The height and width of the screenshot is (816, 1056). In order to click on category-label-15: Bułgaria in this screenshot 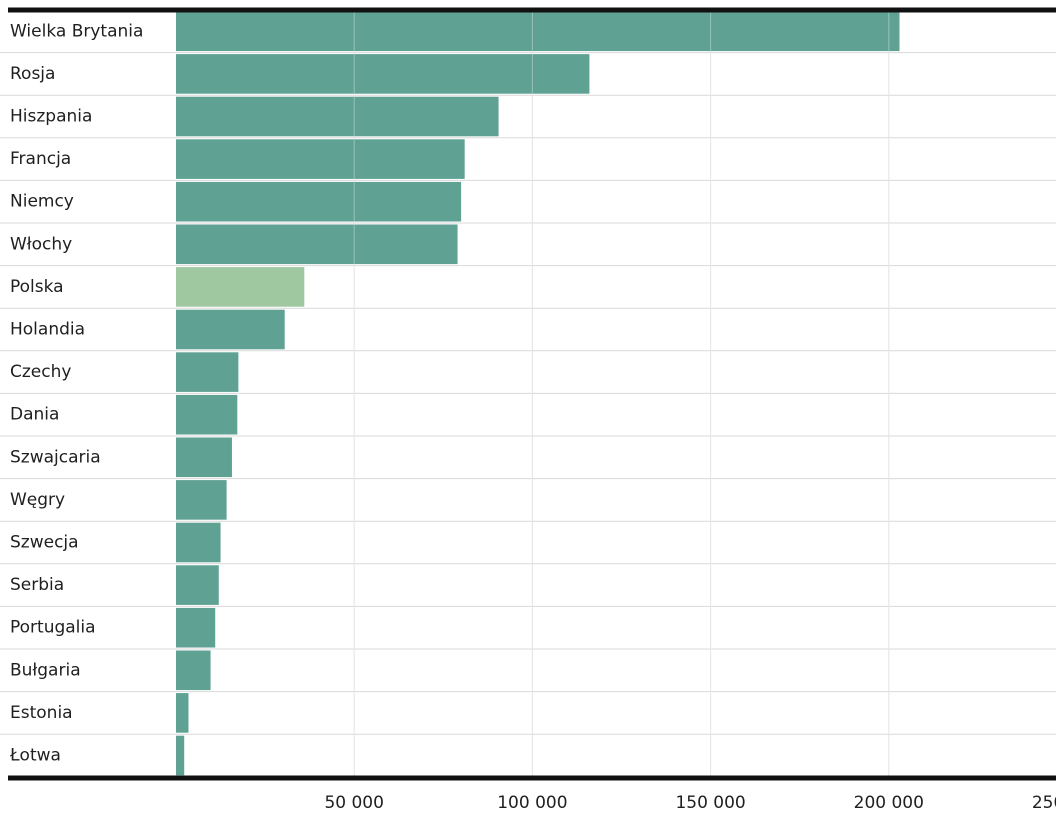, I will do `click(45, 670)`.